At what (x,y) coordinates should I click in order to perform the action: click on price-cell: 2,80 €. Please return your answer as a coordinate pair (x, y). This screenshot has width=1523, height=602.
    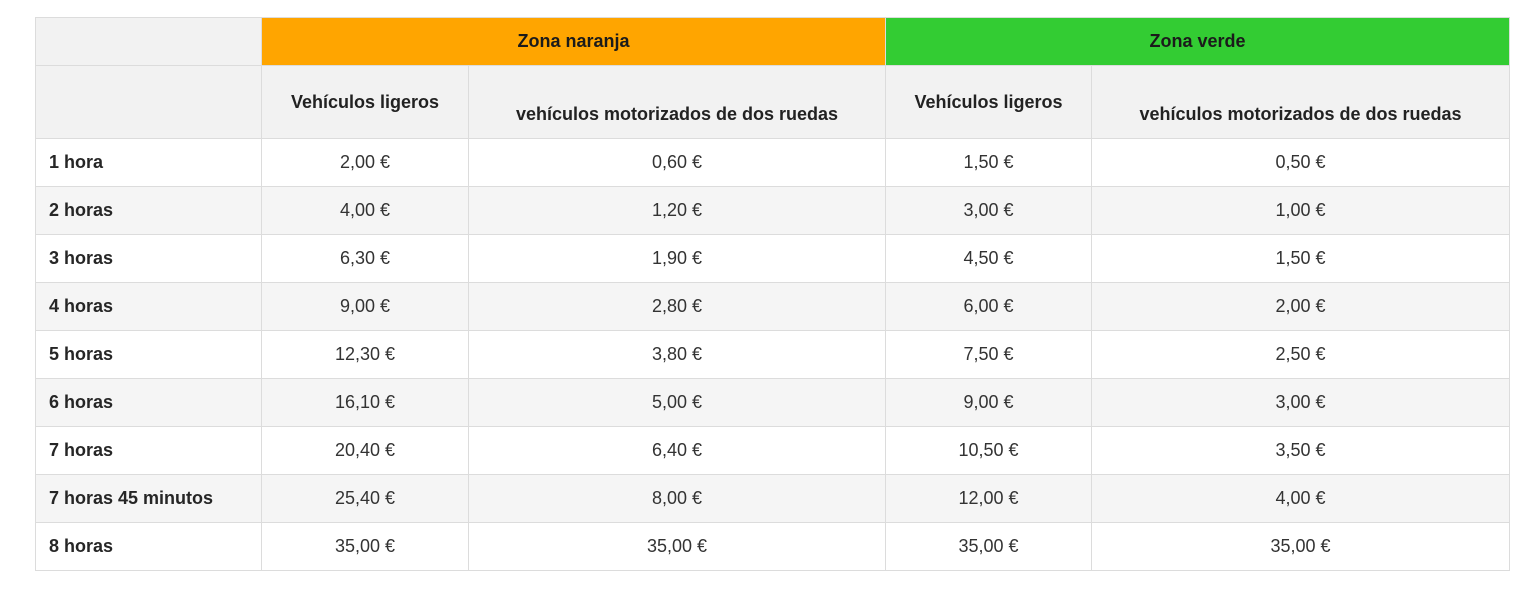
    Looking at the image, I should click on (677, 306).